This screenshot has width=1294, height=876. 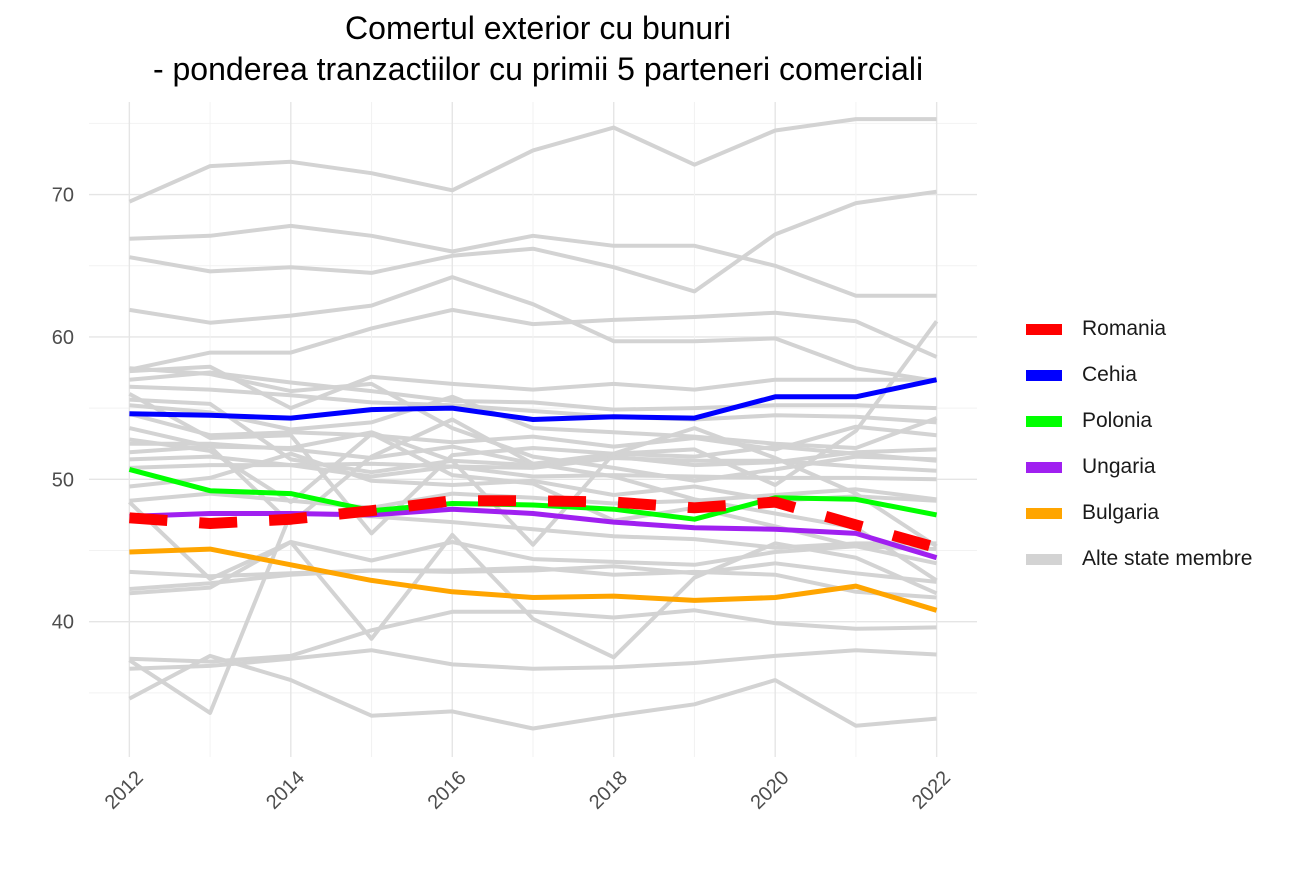 I want to click on series-line-cehia, so click(x=533, y=399).